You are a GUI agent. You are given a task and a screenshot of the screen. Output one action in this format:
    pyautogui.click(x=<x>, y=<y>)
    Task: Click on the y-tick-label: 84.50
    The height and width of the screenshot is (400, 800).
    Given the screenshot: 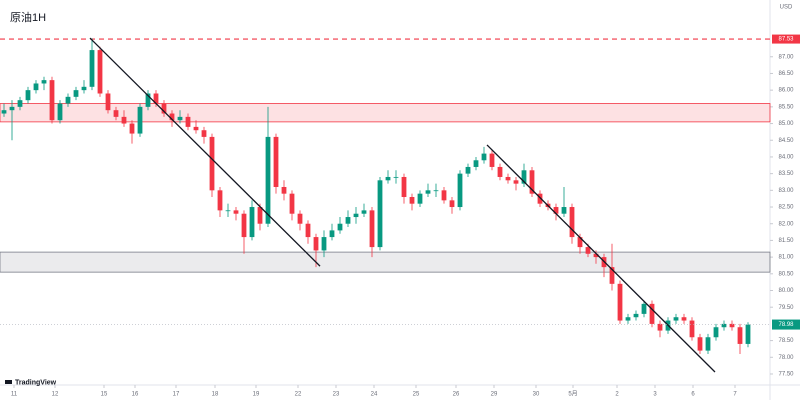 What is the action you would take?
    pyautogui.click(x=786, y=141)
    